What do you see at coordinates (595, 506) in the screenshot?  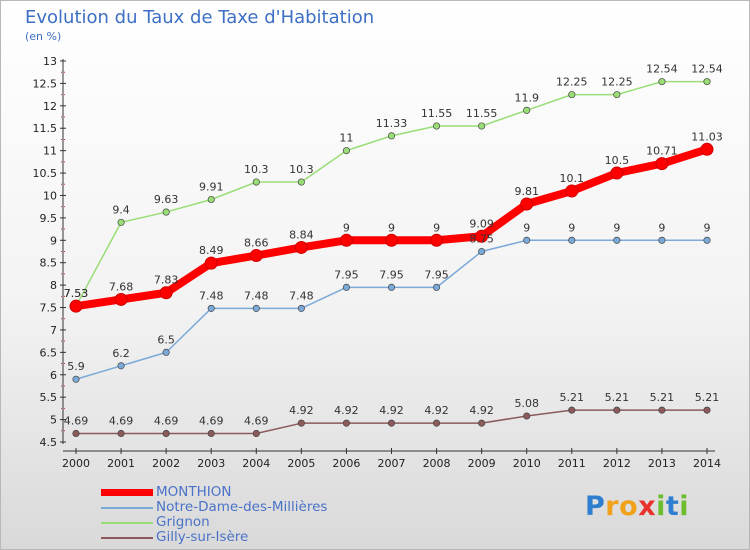 I see `logo-letter: P` at bounding box center [595, 506].